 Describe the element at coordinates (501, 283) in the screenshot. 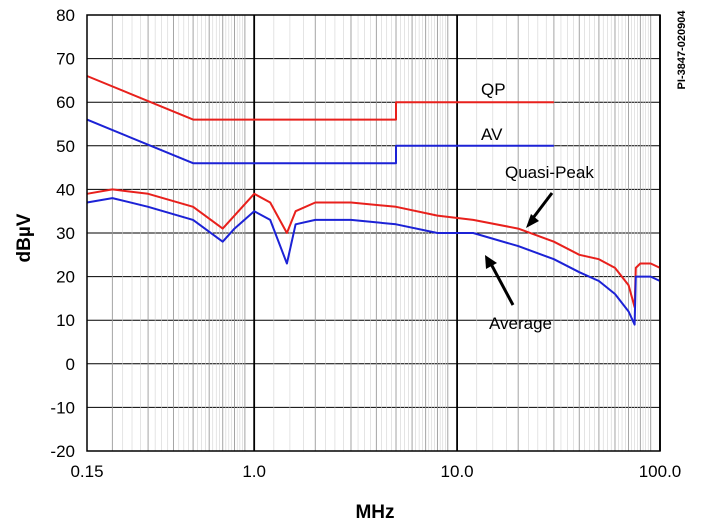

I see `average-arrow` at that location.